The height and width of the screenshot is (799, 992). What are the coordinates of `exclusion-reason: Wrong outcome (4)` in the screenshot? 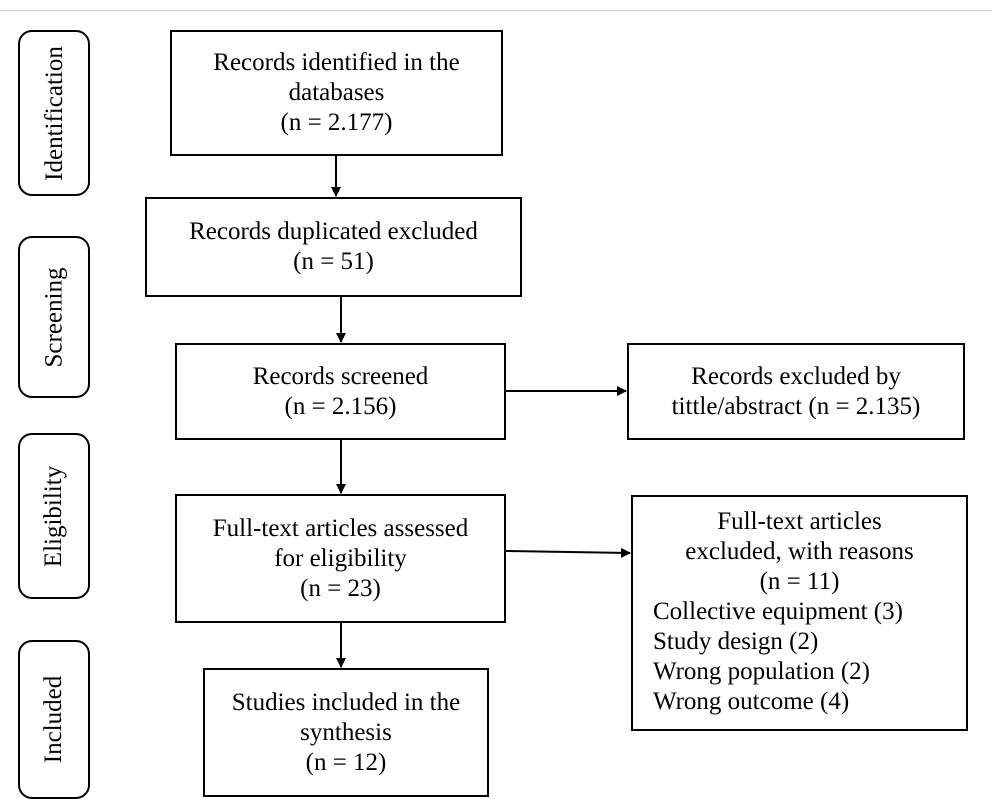 It's located at (751, 701).